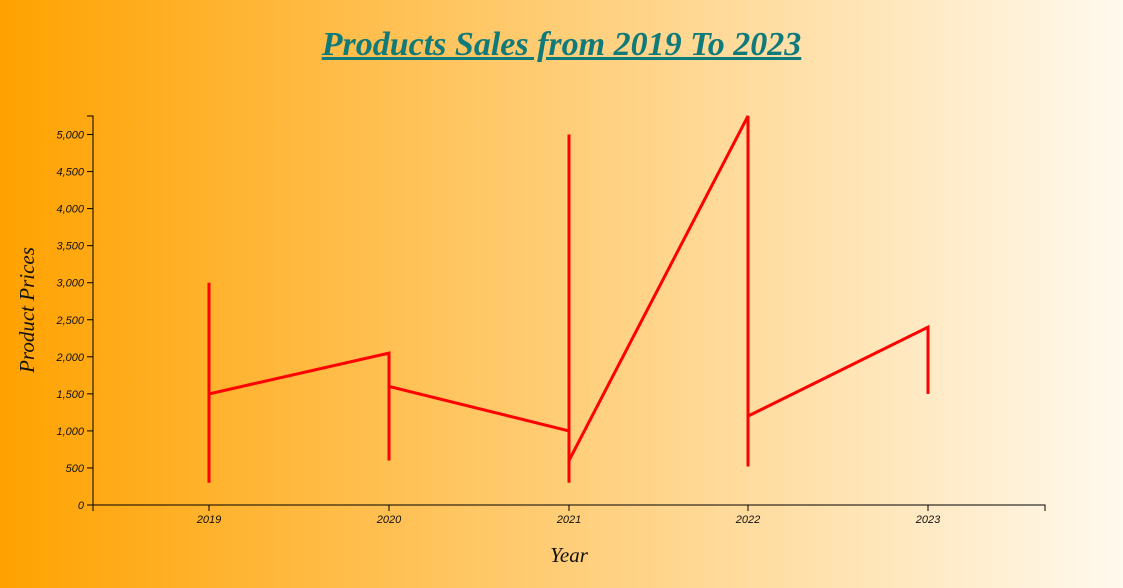 The width and height of the screenshot is (1123, 588). What do you see at coordinates (561, 44) in the screenshot?
I see `chart-title: Products Sales from 2019 To 2023` at bounding box center [561, 44].